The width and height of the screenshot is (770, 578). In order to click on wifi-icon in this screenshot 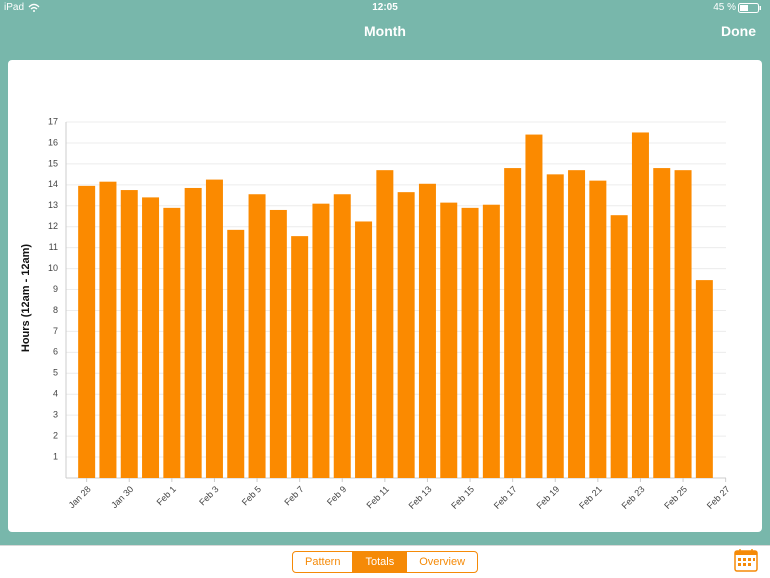, I will do `click(34, 7)`.